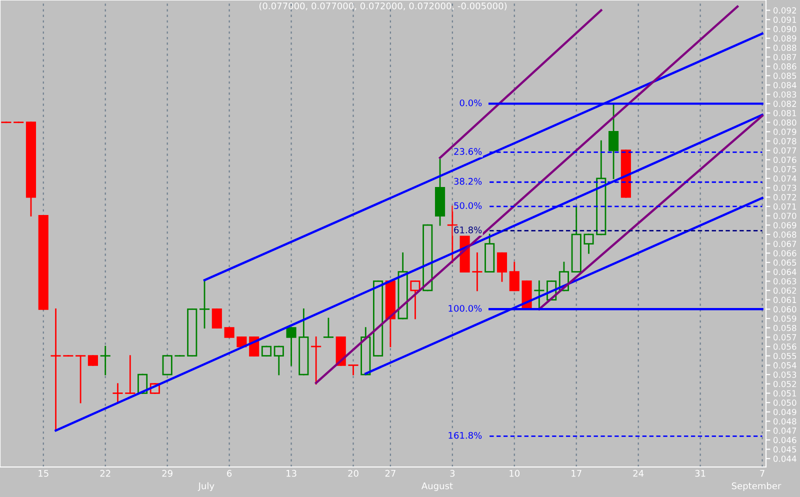 This screenshot has width=800, height=497. Describe the element at coordinates (784, 328) in the screenshot. I see `y-tick-label: 0.058` at that location.